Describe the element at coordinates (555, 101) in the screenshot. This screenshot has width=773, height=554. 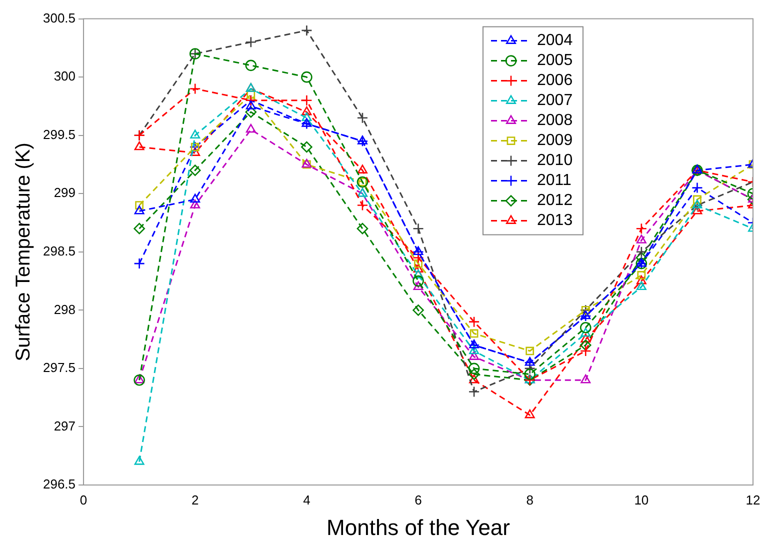
I see `legend-label: 2007` at that location.